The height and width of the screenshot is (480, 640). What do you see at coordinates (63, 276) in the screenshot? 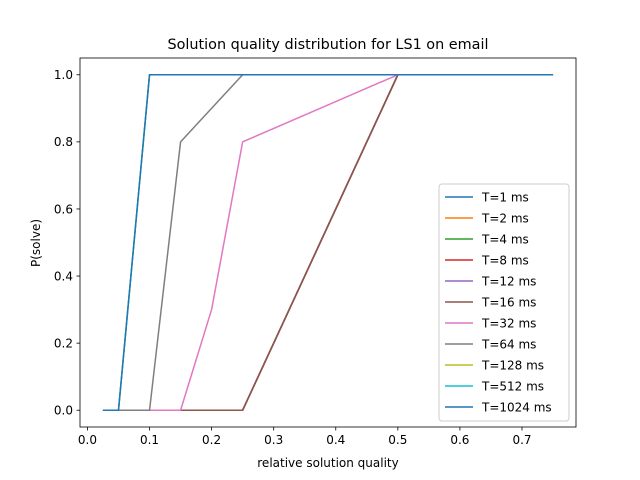
I see `y-tick-label: 0.4` at bounding box center [63, 276].